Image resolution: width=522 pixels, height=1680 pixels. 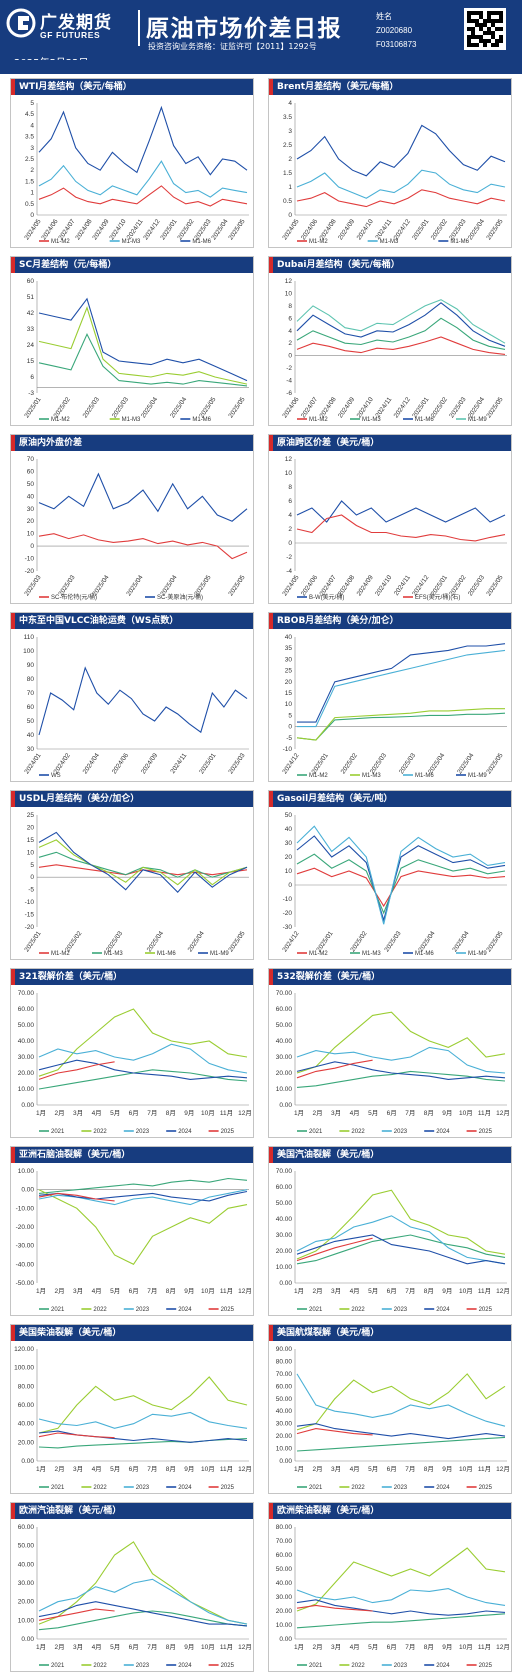 What do you see at coordinates (29, 637) in the screenshot?
I see `y-tick-label: 110` at bounding box center [29, 637].